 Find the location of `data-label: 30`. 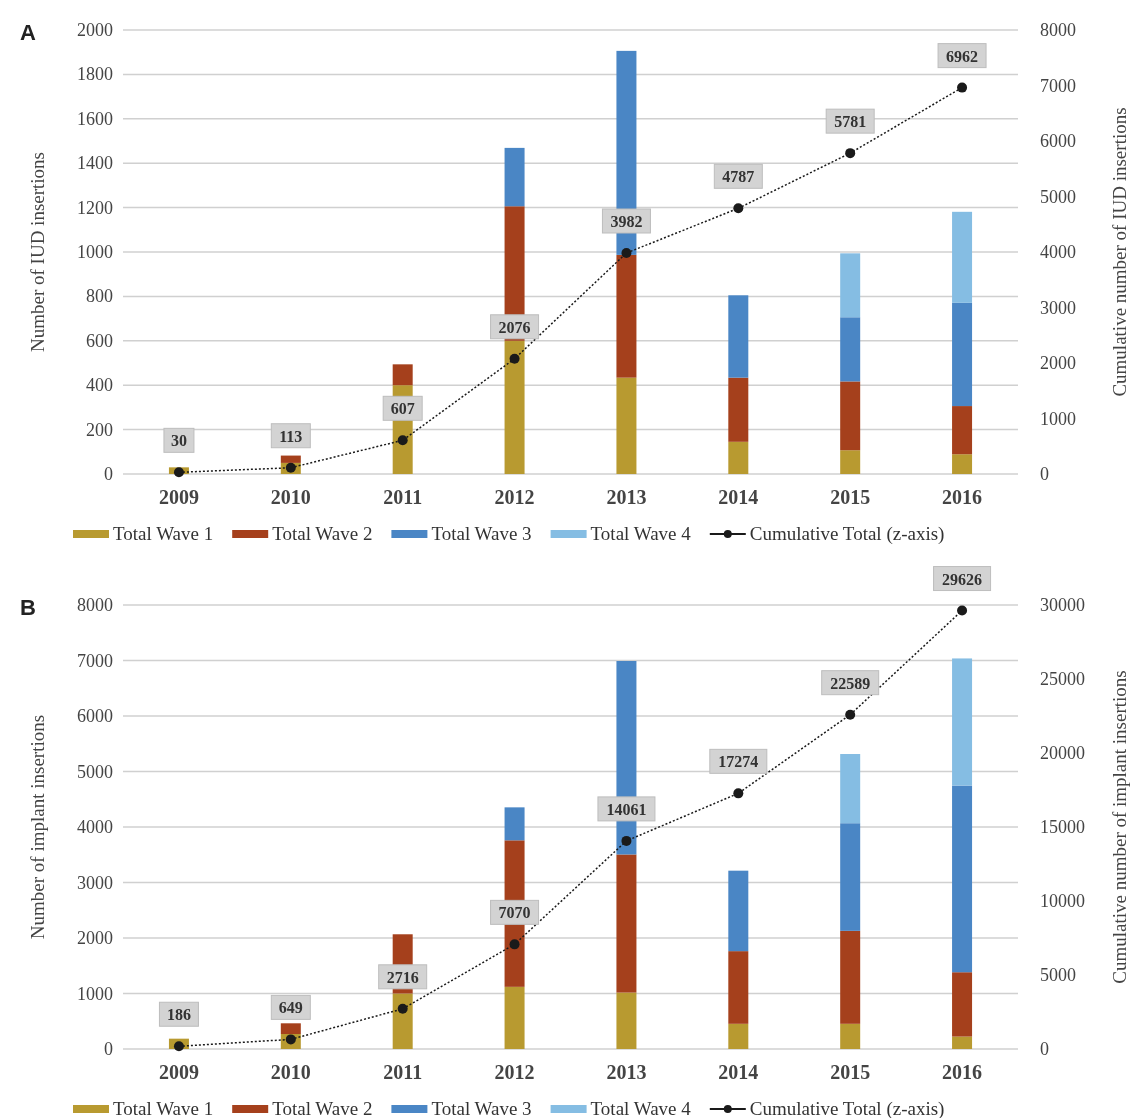

data-label: 30 is located at coordinates (178, 441).